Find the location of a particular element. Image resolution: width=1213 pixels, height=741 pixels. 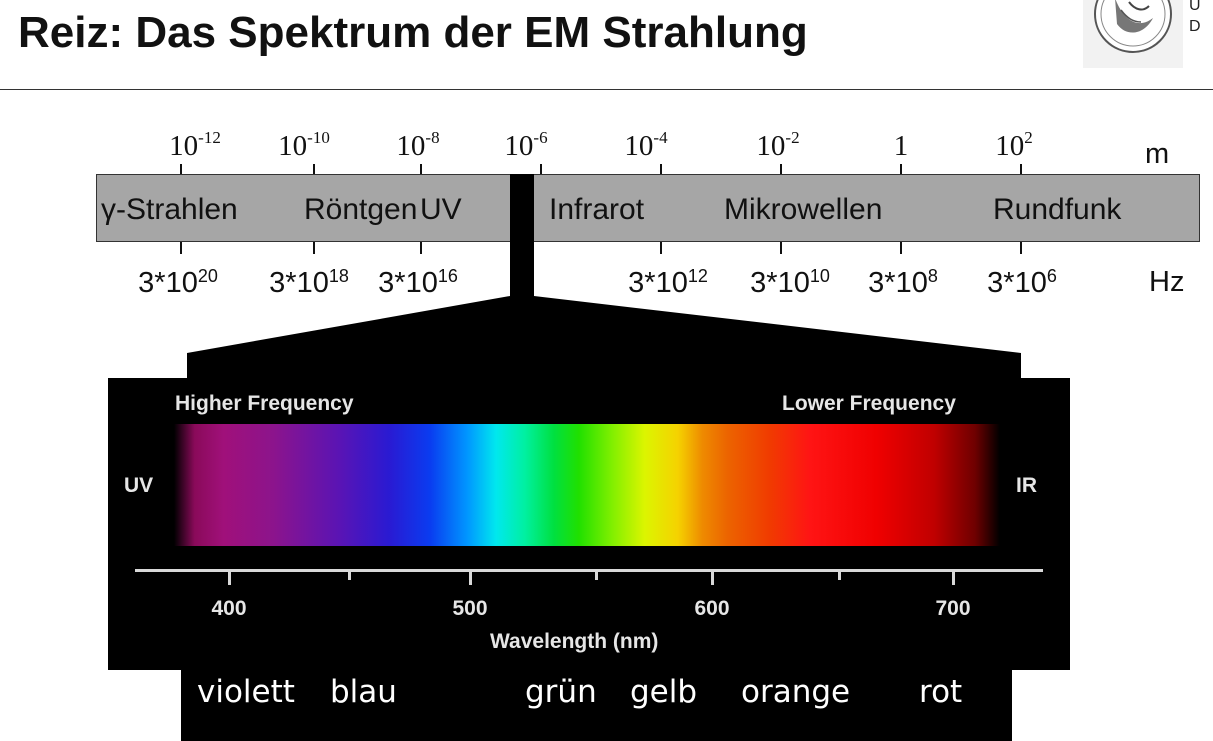

frequency-label: 3*1018 is located at coordinates (309, 283).